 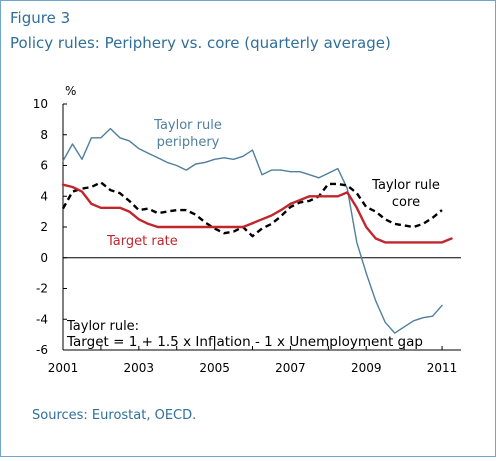 I want to click on core-label-line1: Taylor rule, so click(x=405, y=185).